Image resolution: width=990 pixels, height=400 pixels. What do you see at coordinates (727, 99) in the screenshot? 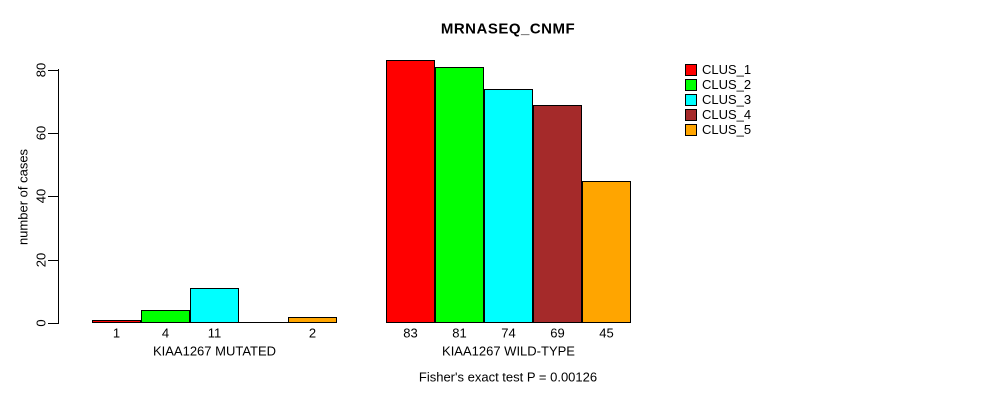
I see `legend-label-clus-3: CLUS_3` at bounding box center [727, 99].